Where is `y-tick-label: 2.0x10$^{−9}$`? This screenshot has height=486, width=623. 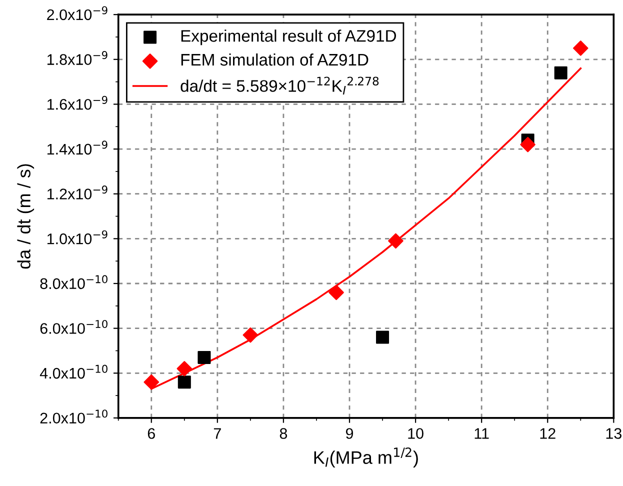 y-tick-label: 2.0x10$^{−9}$ is located at coordinates (77, 13).